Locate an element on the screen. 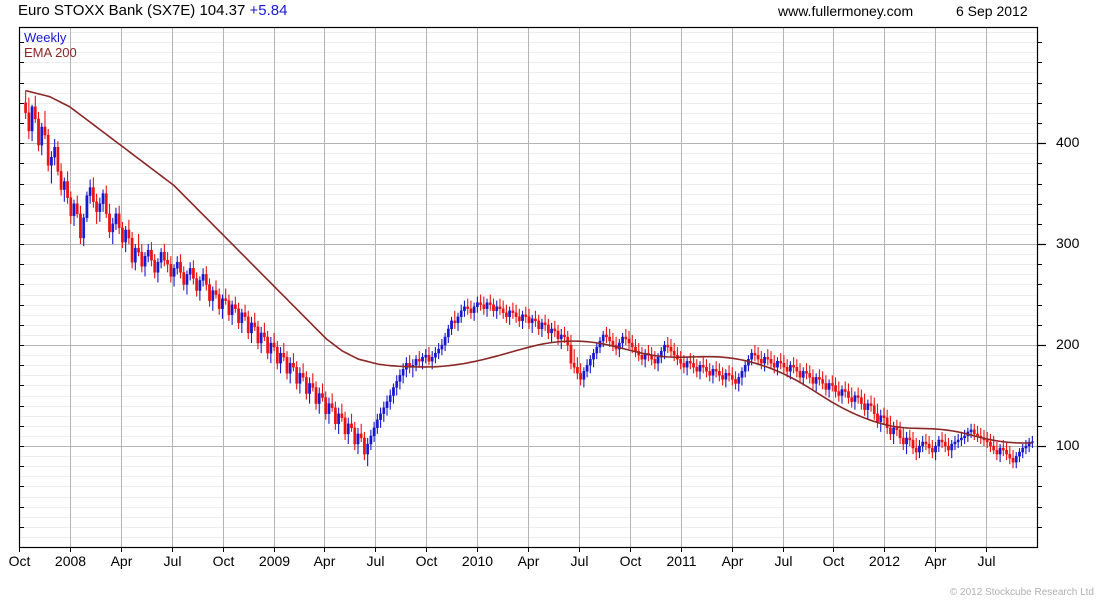  legend-interval: Weekly is located at coordinates (45, 37).